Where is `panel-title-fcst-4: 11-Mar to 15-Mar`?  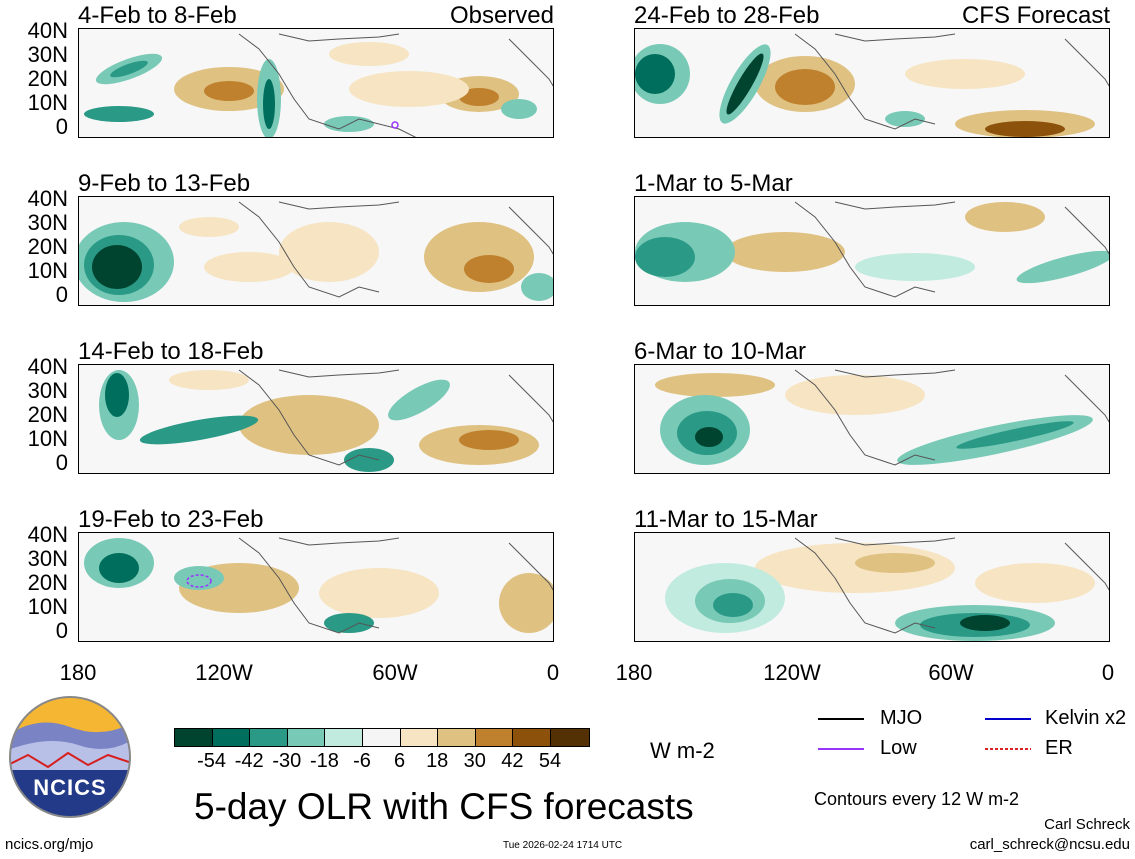
panel-title-fcst-4: 11-Mar to 15-Mar is located at coordinates (726, 519).